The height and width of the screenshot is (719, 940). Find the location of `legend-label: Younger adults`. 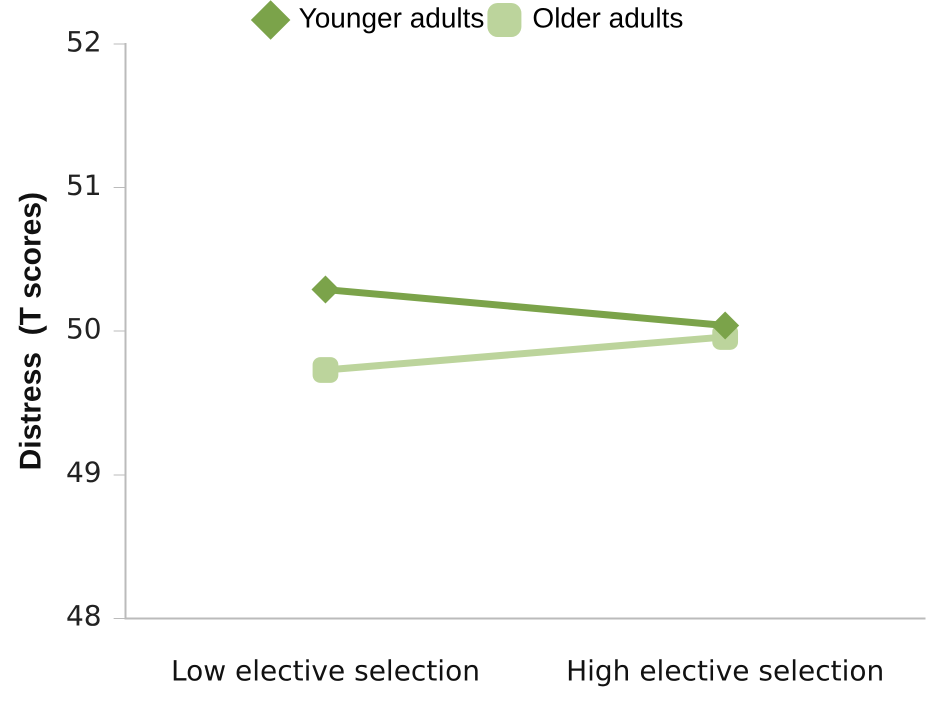

legend-label: Younger adults is located at coordinates (391, 18).